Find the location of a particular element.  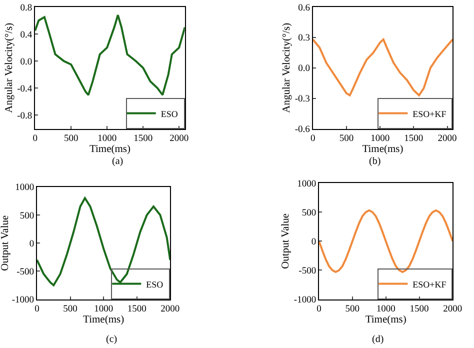

text: (a) is located at coordinates (118, 161).